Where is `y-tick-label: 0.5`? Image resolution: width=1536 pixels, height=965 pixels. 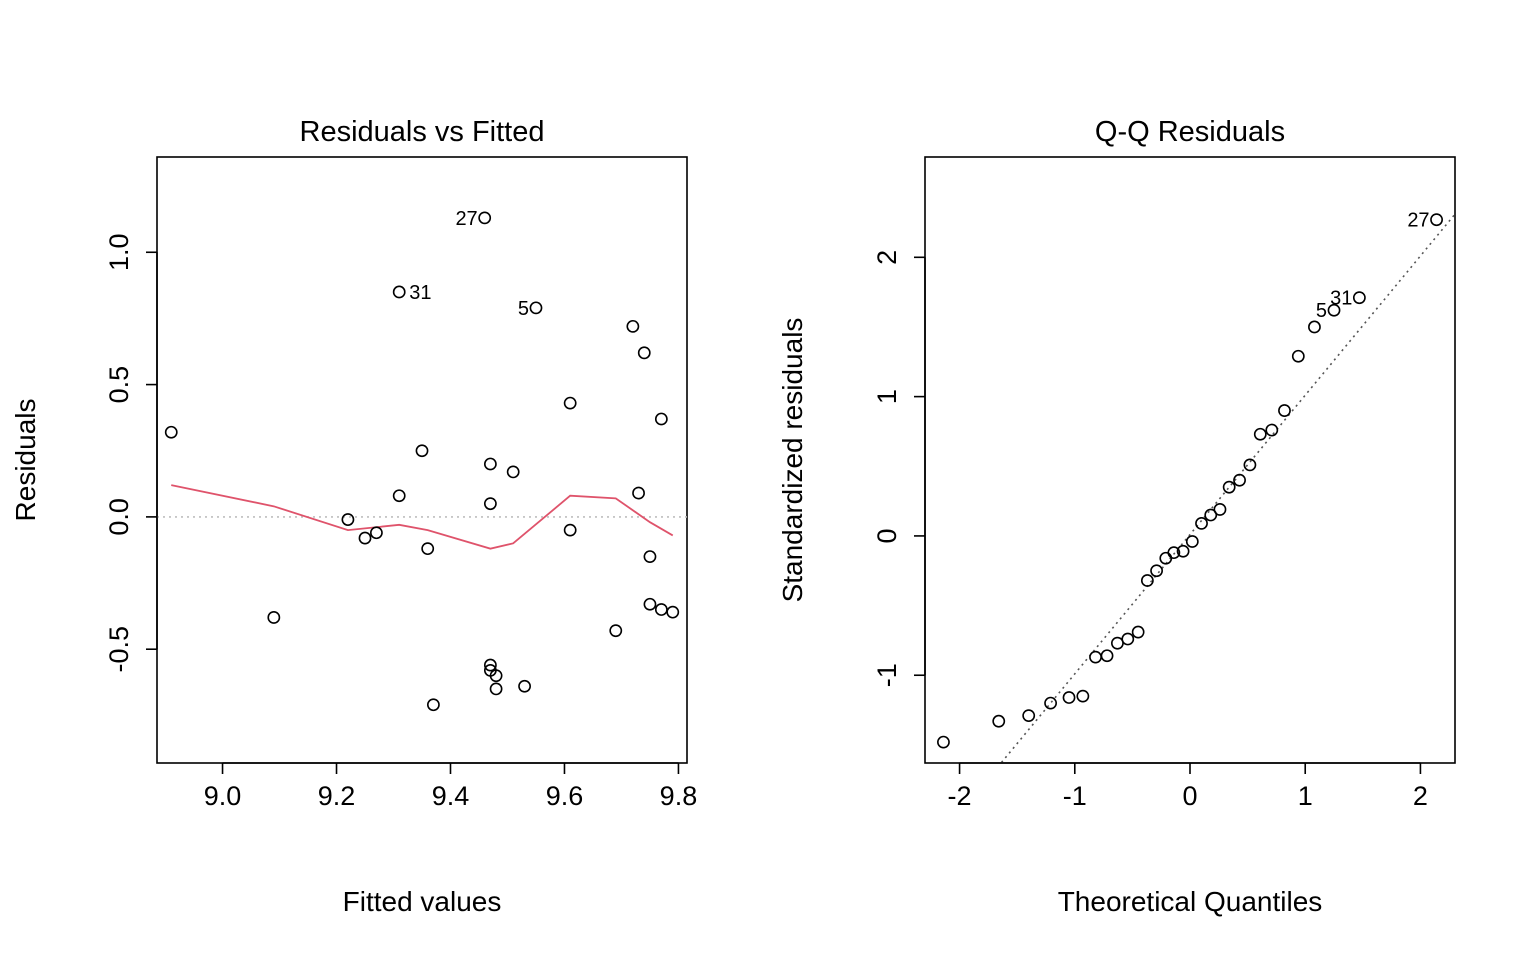
y-tick-label: 0.5 is located at coordinates (119, 385).